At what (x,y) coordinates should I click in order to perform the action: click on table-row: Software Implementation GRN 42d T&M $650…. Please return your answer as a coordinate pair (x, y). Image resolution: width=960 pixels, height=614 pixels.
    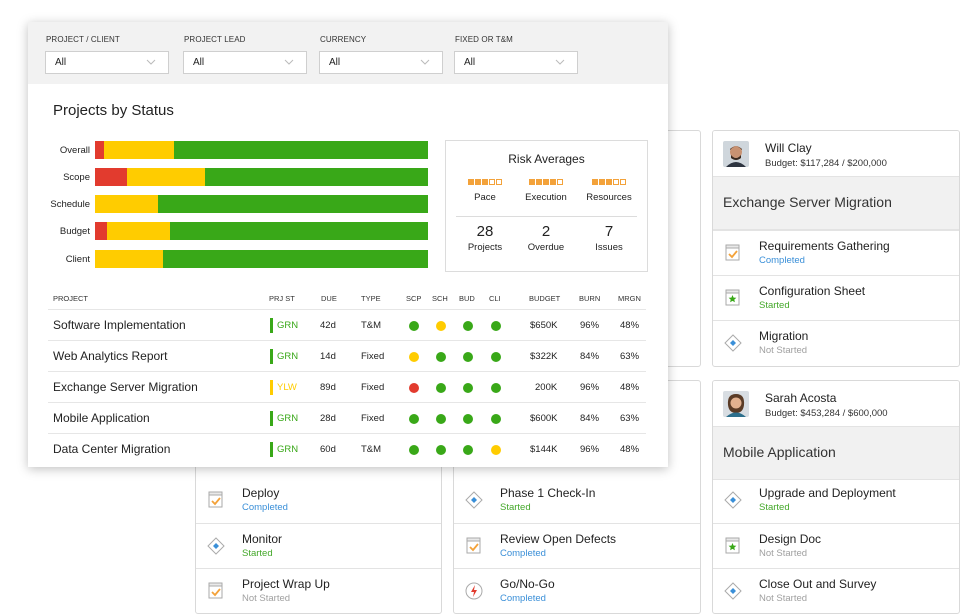
    Looking at the image, I should click on (347, 325).